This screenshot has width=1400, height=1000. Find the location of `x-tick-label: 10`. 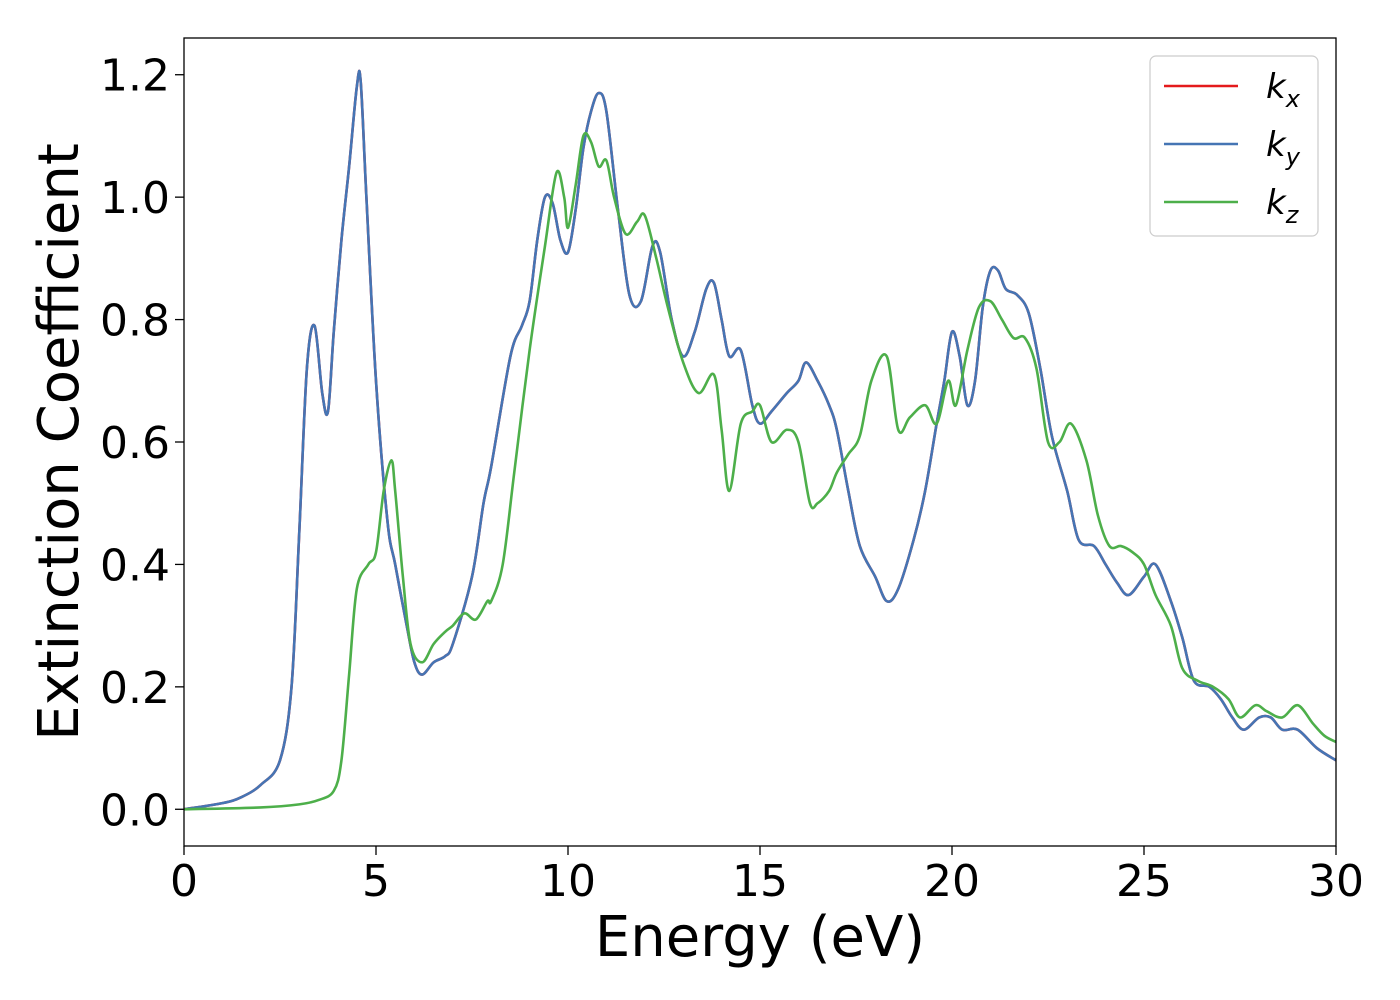

x-tick-label: 10 is located at coordinates (568, 881).